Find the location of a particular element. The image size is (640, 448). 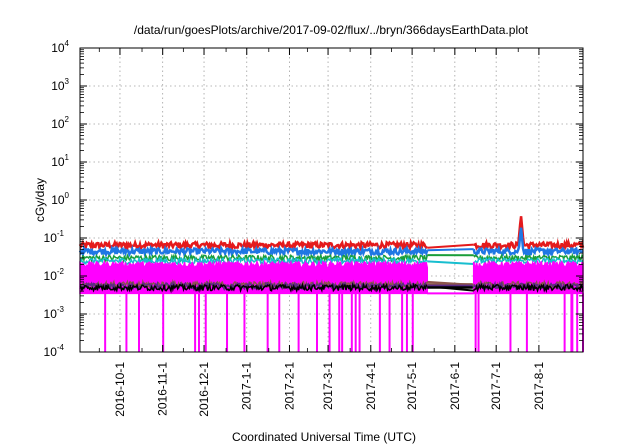

y-tick-exponent: -3 is located at coordinates (61, 309).